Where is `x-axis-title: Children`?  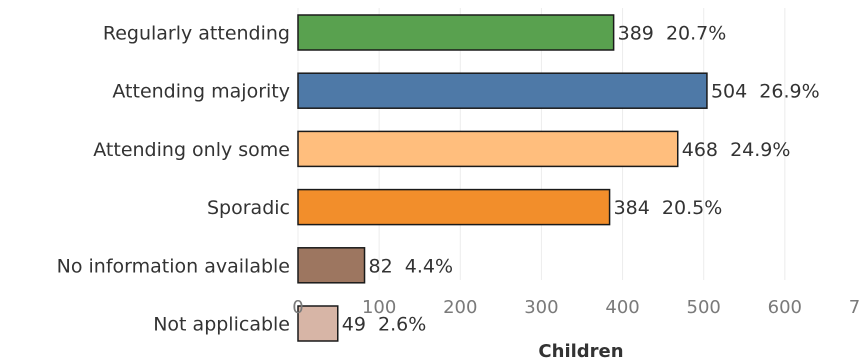 x-axis-title: Children is located at coordinates (580, 351).